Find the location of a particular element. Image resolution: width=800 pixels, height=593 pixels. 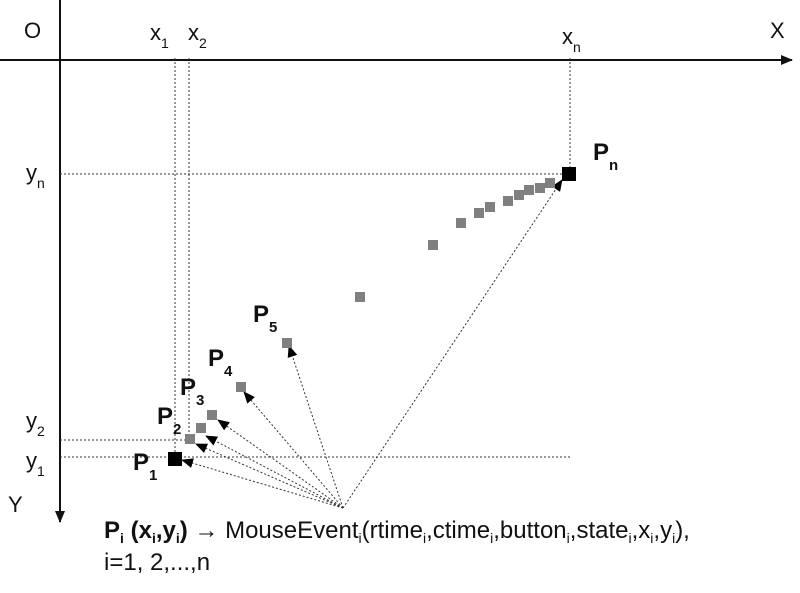

y2-tick-label: y2 is located at coordinates (35, 423).